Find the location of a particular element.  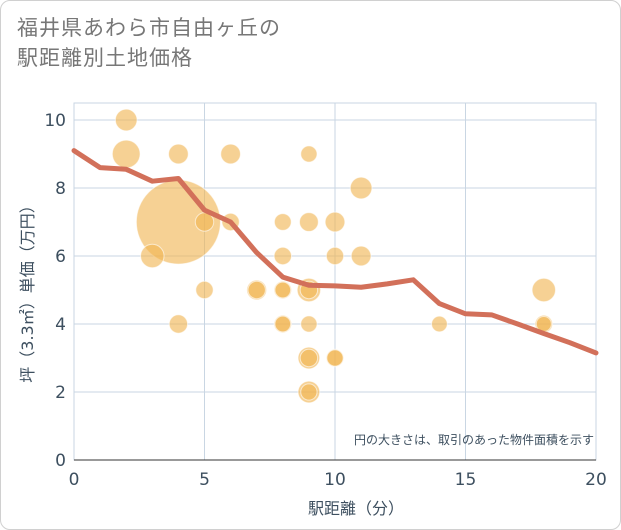

x-tick-label: 10 is located at coordinates (335, 480).